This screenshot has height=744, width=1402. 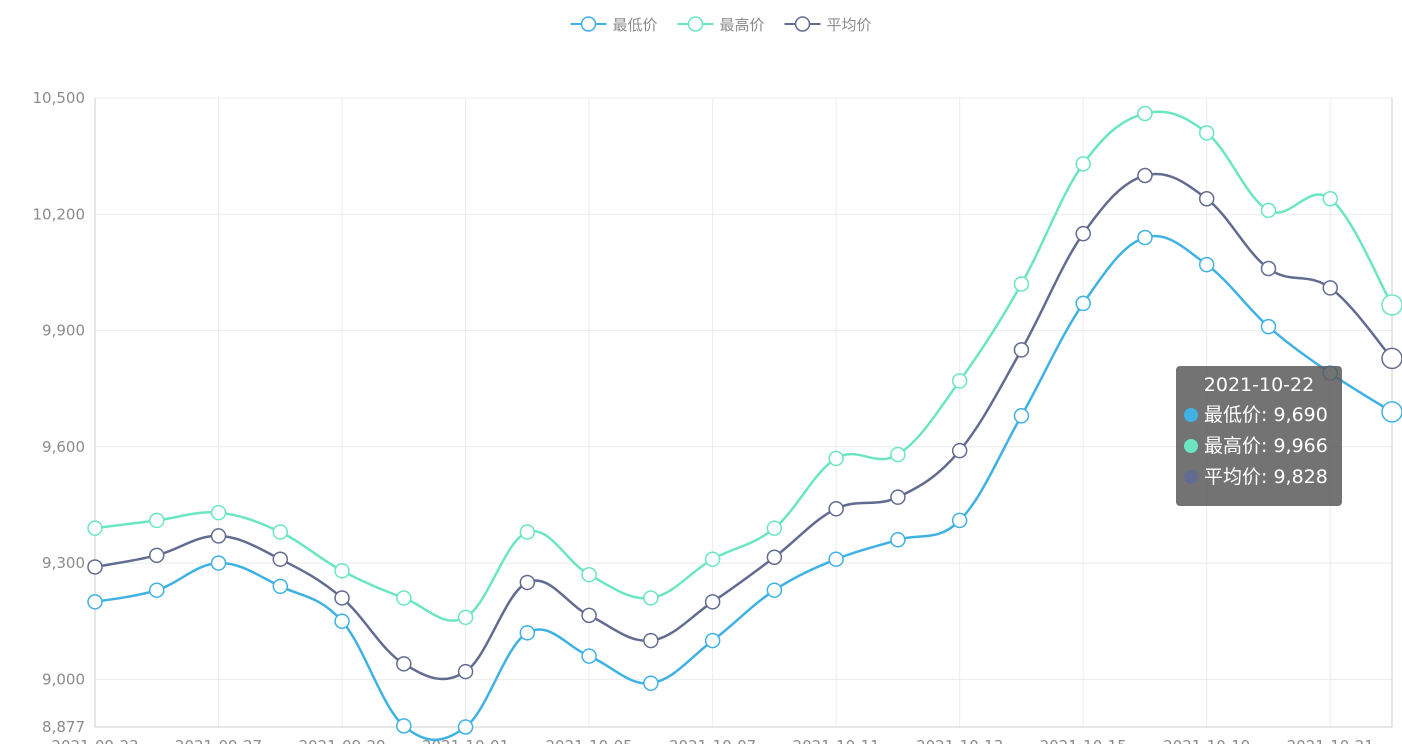 What do you see at coordinates (59, 98) in the screenshot?
I see `y-tick-label: 10,500` at bounding box center [59, 98].